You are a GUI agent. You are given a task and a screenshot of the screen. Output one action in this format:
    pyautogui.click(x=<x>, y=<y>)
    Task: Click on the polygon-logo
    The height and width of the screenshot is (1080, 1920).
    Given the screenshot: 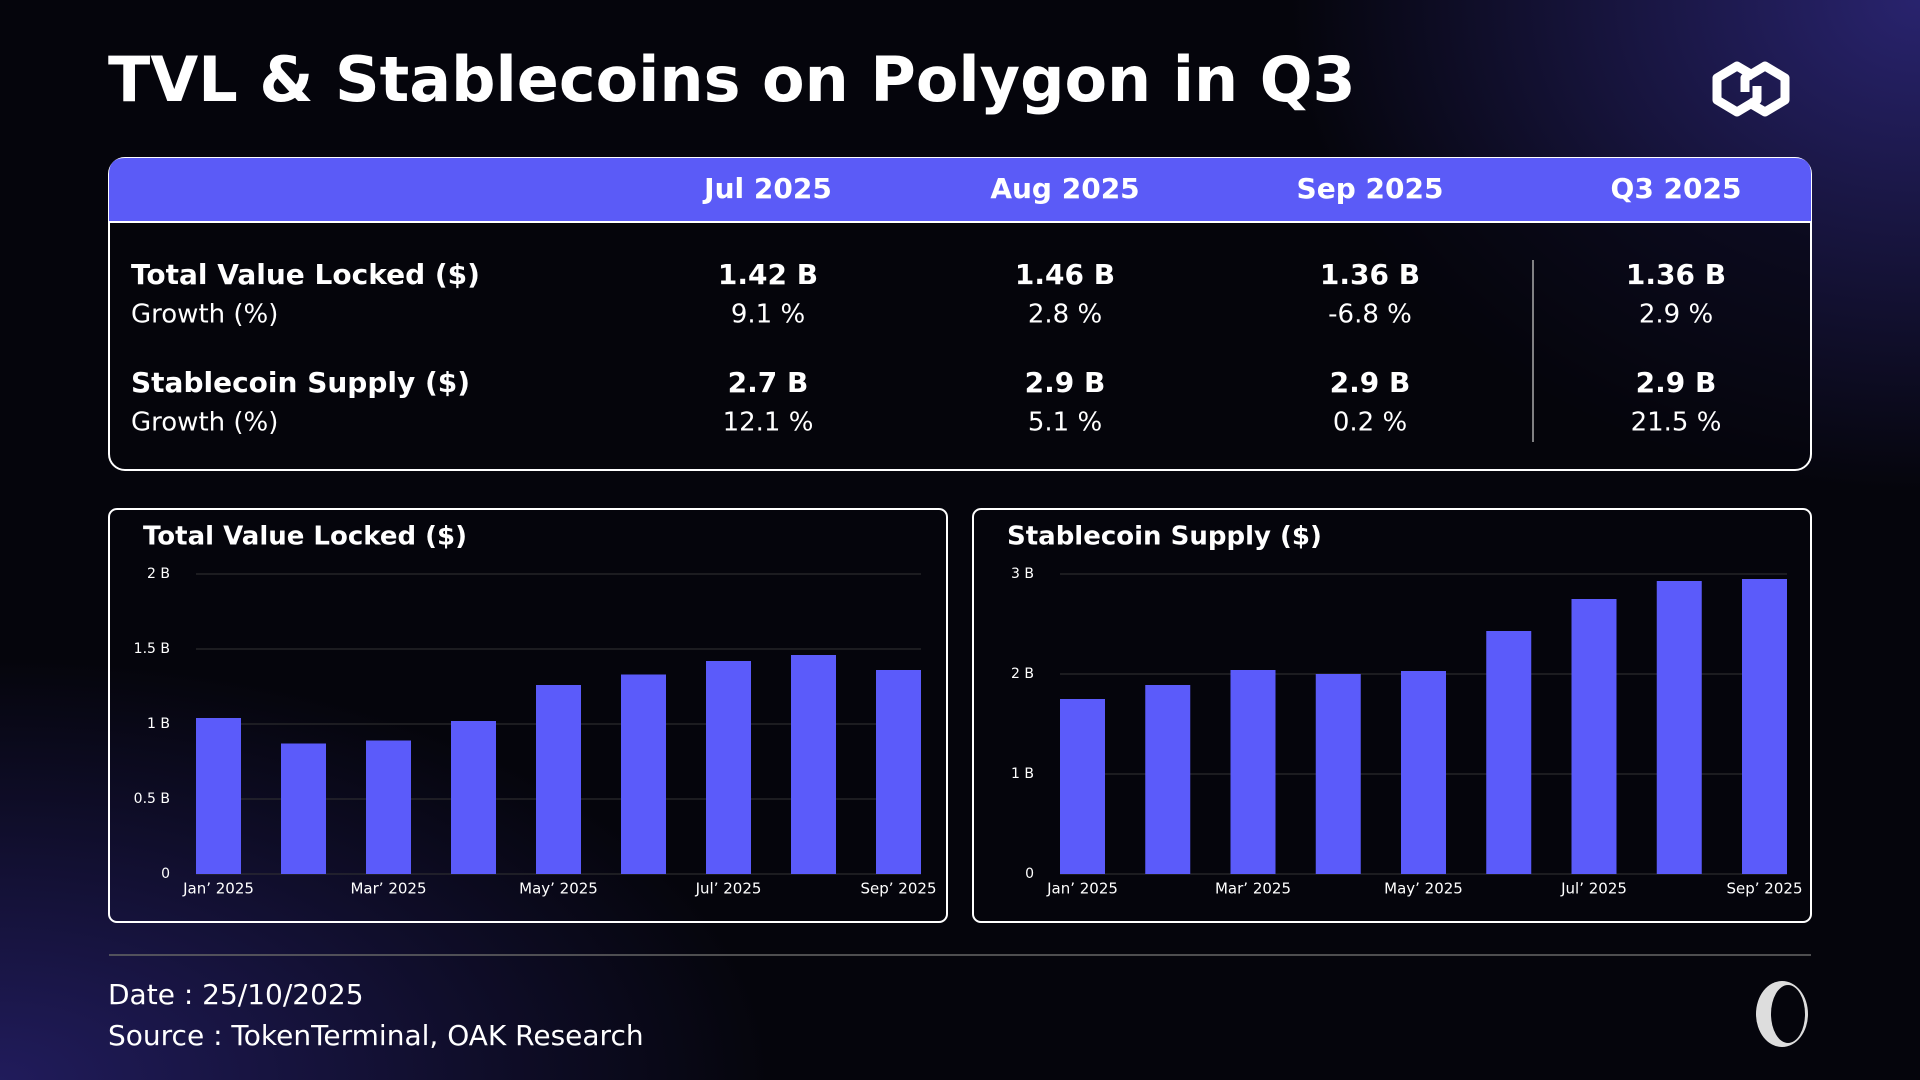 What is the action you would take?
    pyautogui.click(x=1751, y=89)
    